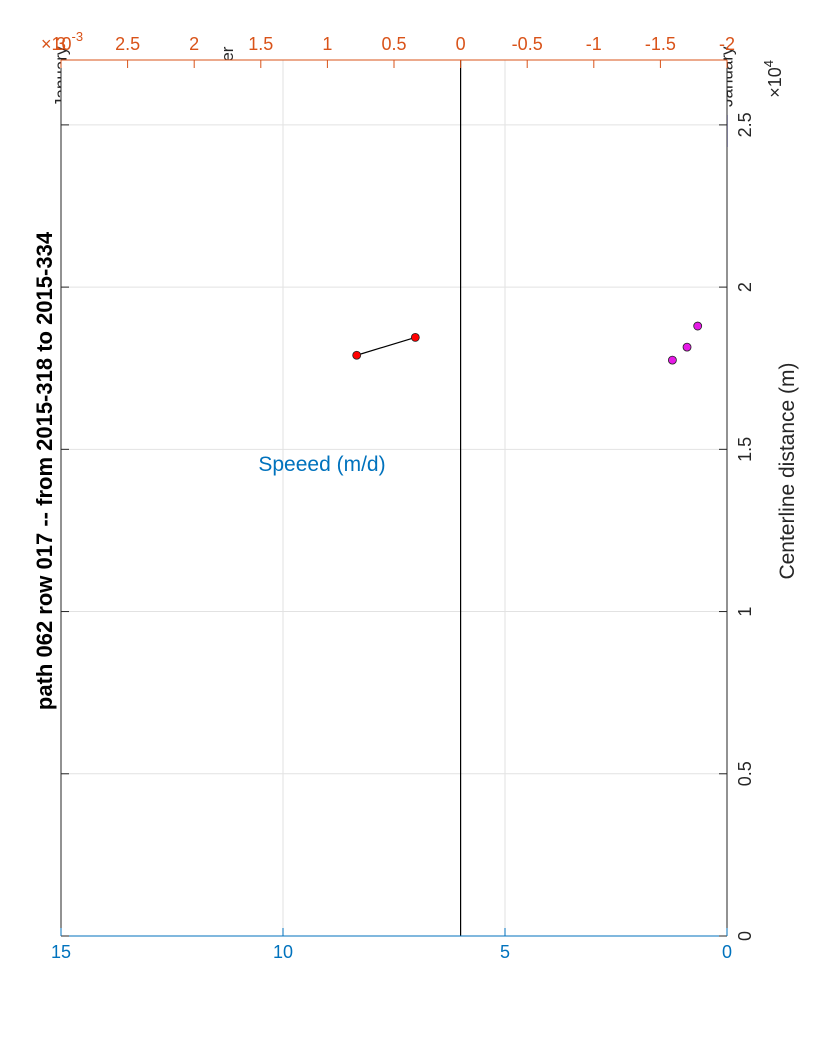 This screenshot has height=1056, width=816. What do you see at coordinates (745, 612) in the screenshot?
I see `x-tick-label: 1` at bounding box center [745, 612].